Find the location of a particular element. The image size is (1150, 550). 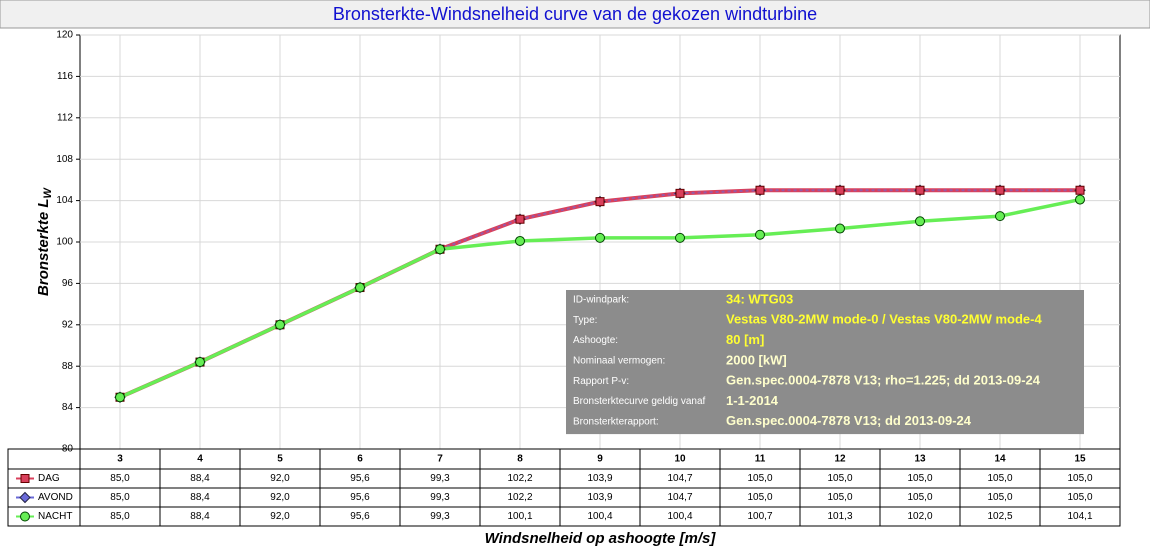

info-value: 2000 [kW] is located at coordinates (756, 359).